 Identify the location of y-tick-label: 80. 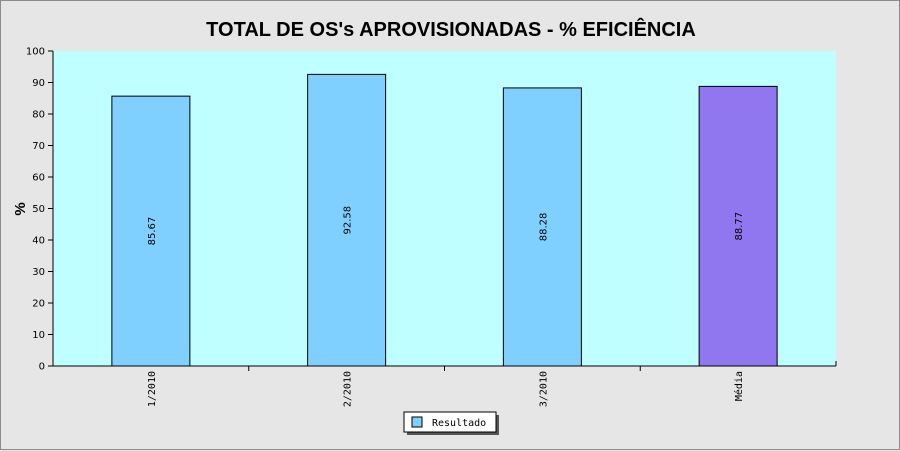
(38, 115).